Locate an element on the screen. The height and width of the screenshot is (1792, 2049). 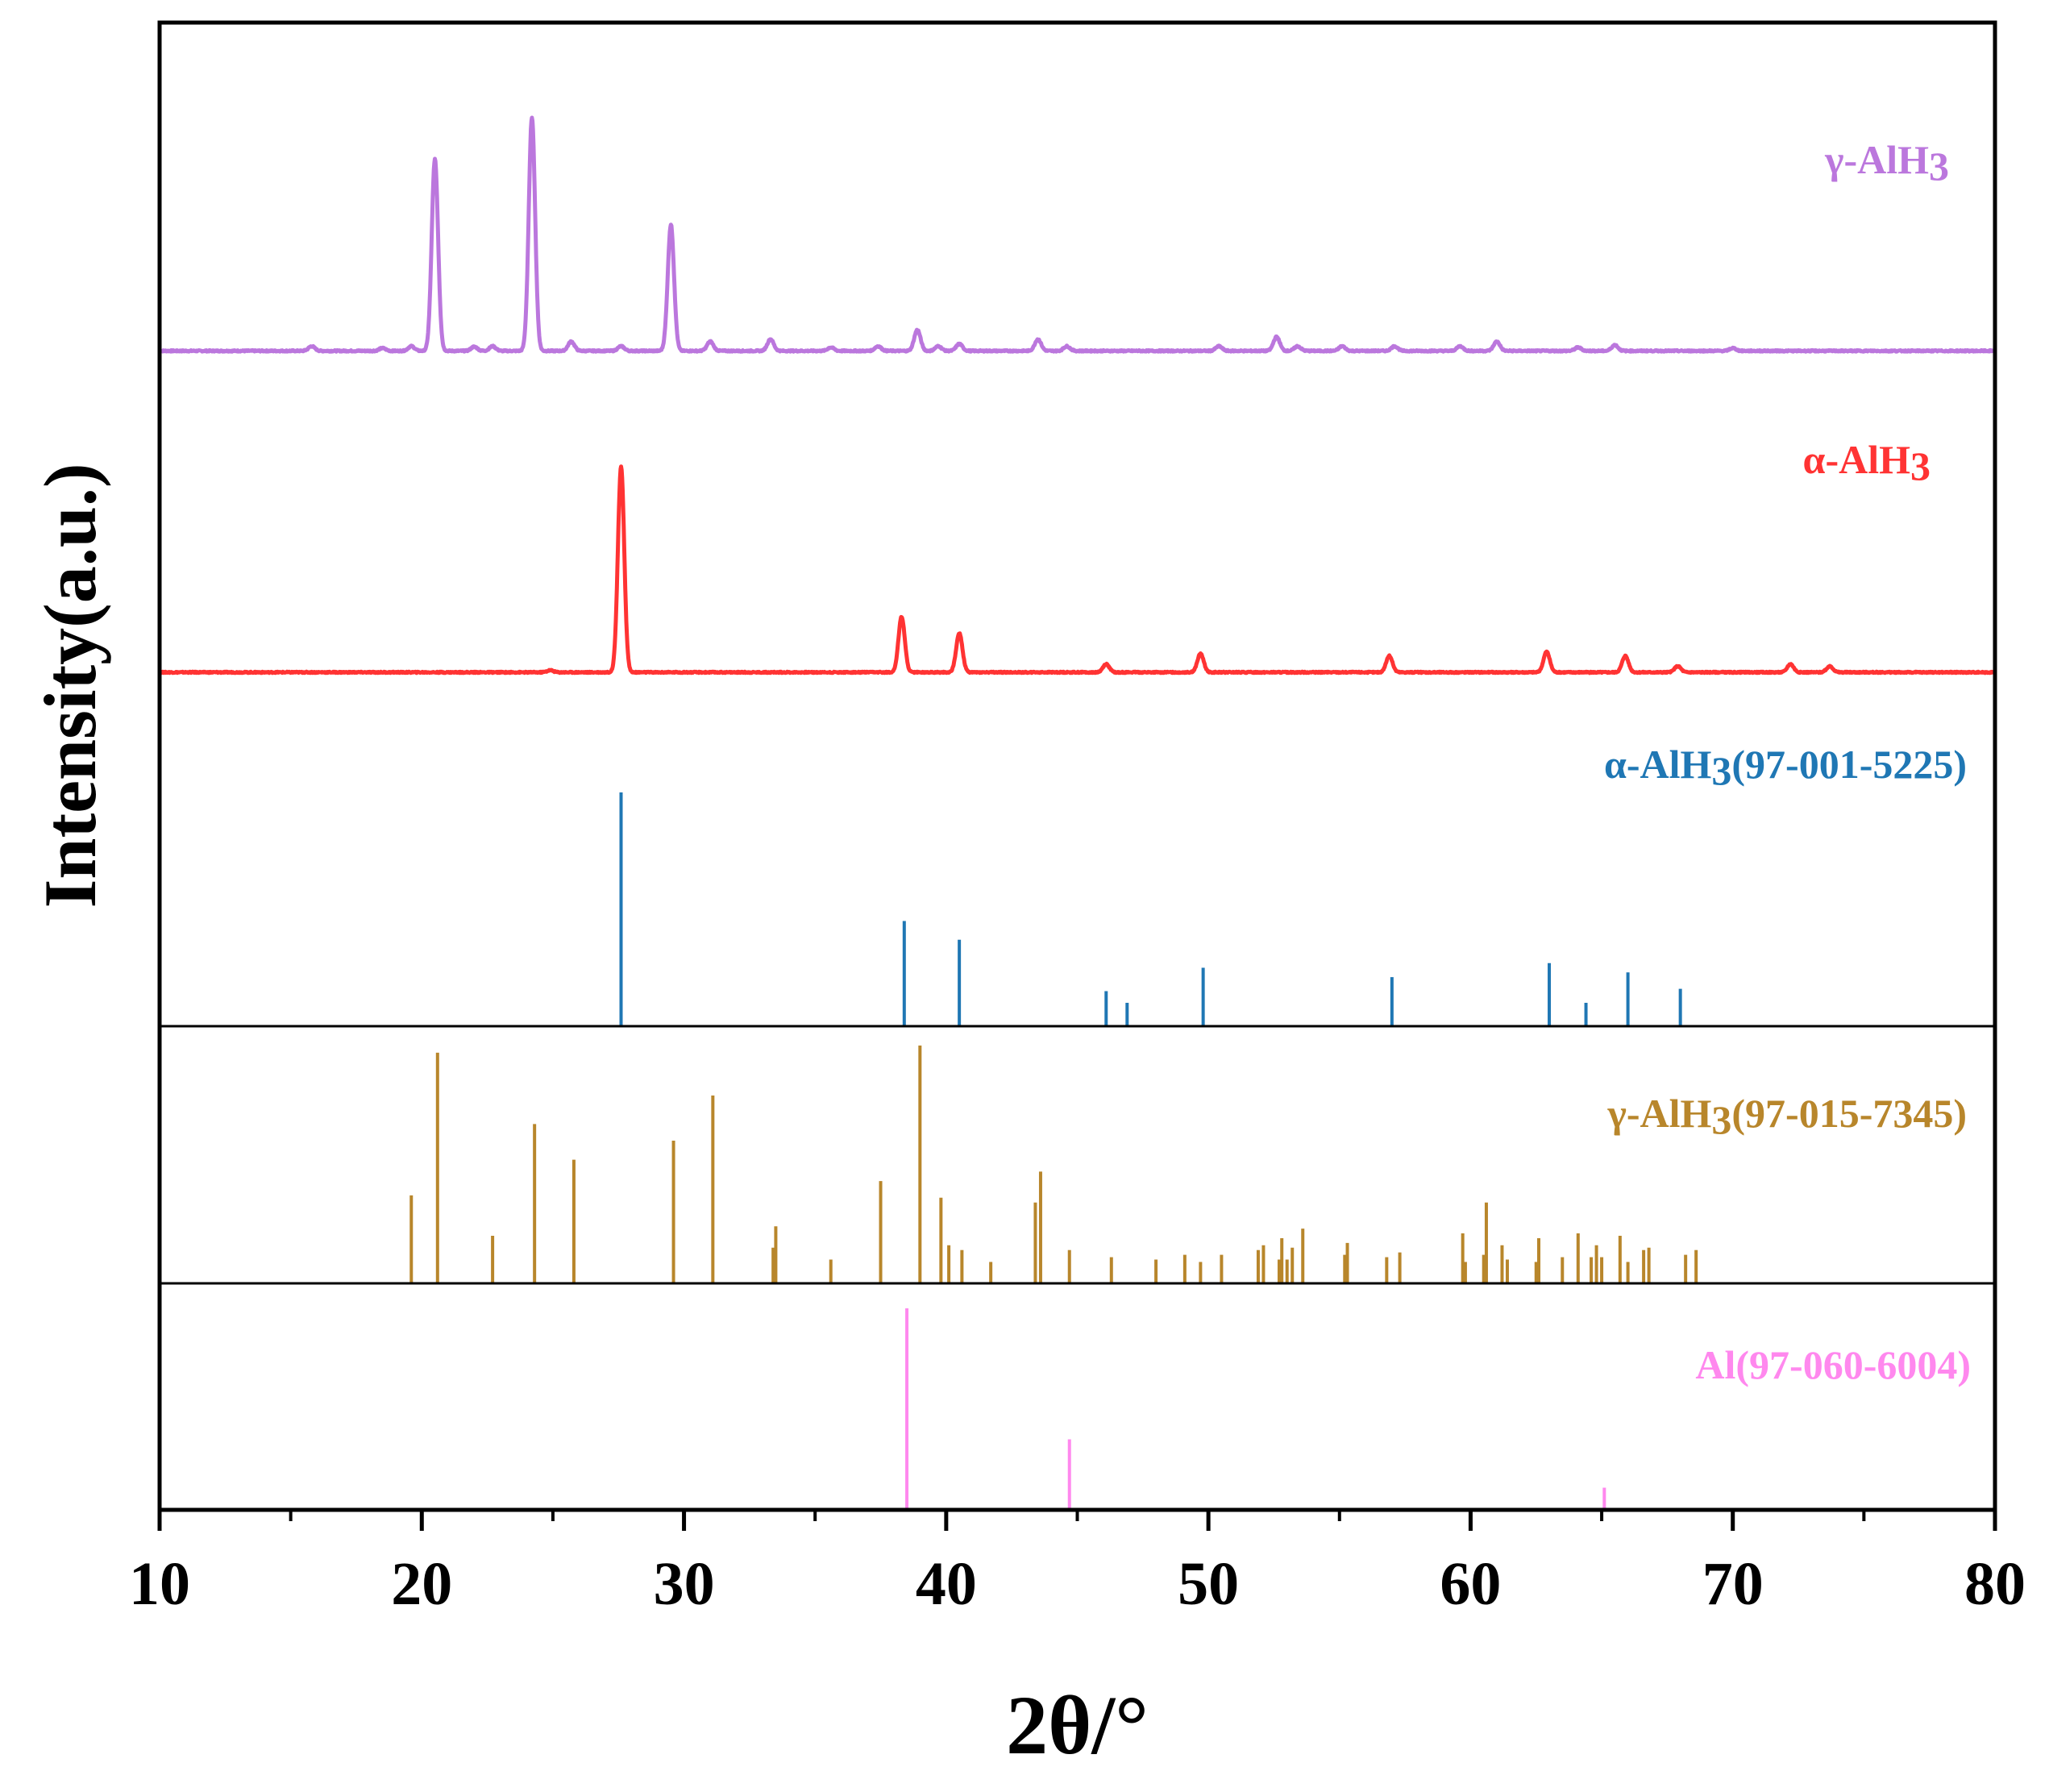
series-label-alh3: α-AlH3 is located at coordinates (1867, 463).